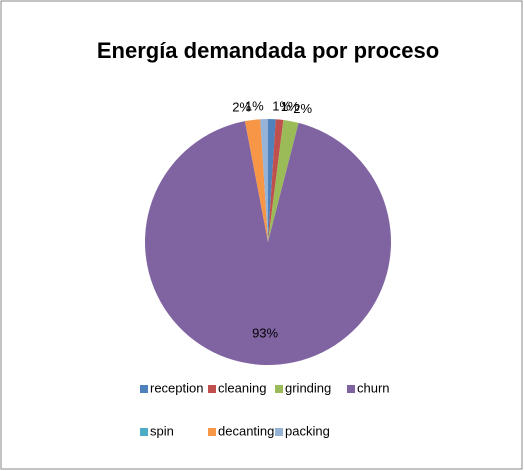 Image resolution: width=524 pixels, height=471 pixels. Describe the element at coordinates (176, 387) in the screenshot. I see `legend-label: reception` at that location.